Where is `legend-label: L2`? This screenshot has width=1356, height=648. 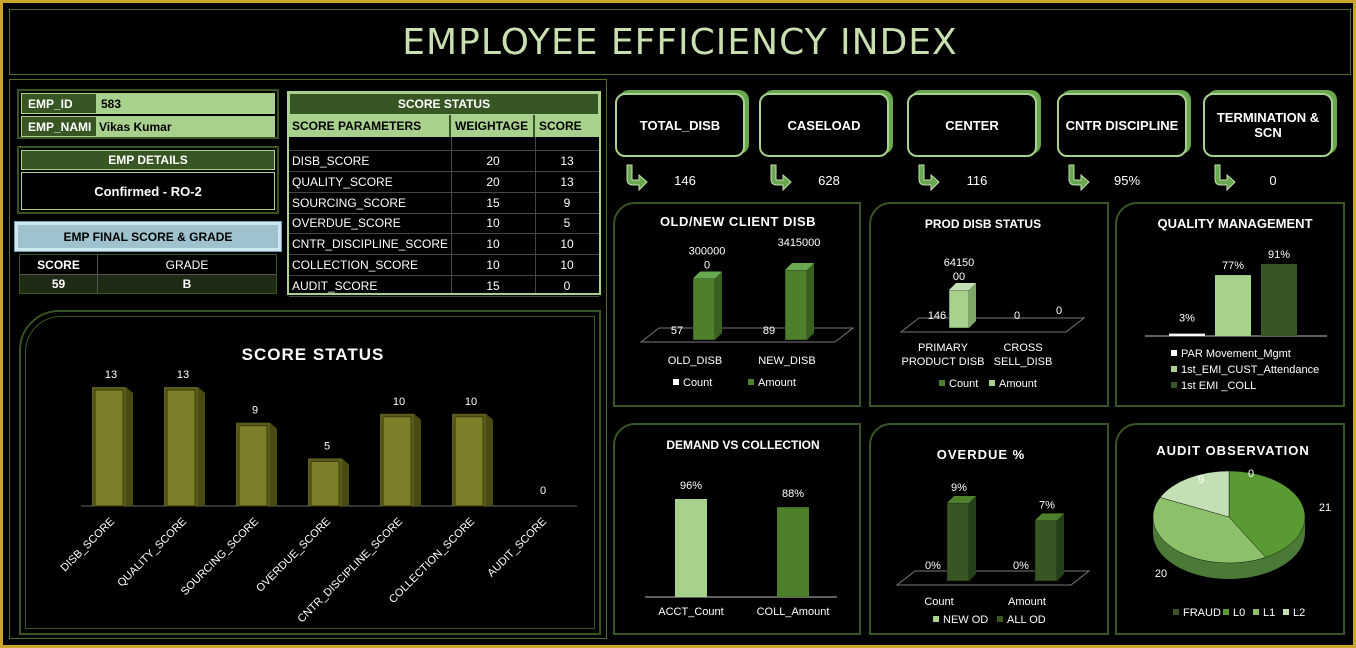
legend-label: L2 is located at coordinates (1299, 613).